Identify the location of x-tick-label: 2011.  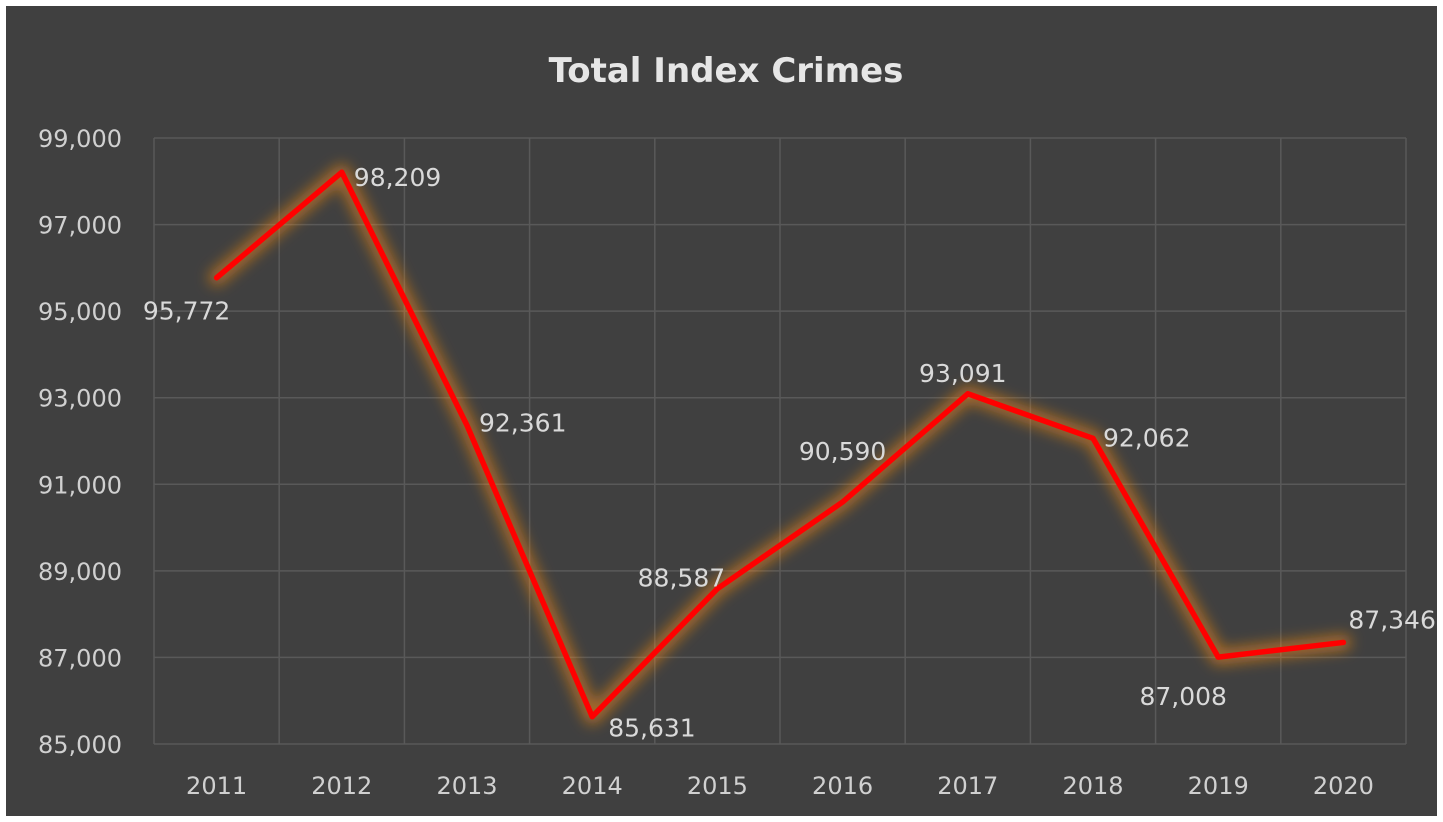
(216, 786).